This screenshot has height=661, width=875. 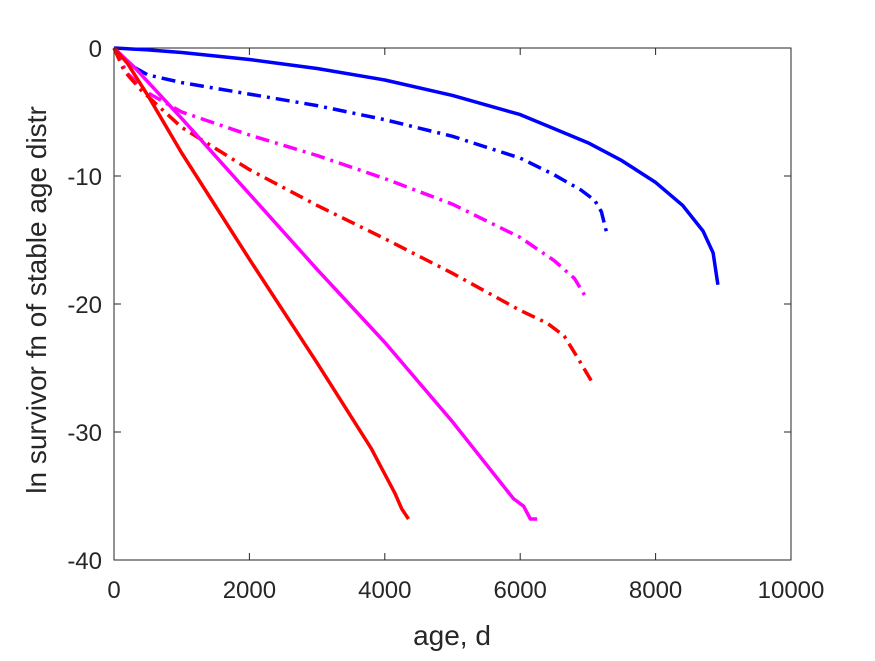 What do you see at coordinates (36, 300) in the screenshot?
I see `y-axis-label: ln survivor fn of stable age distr` at bounding box center [36, 300].